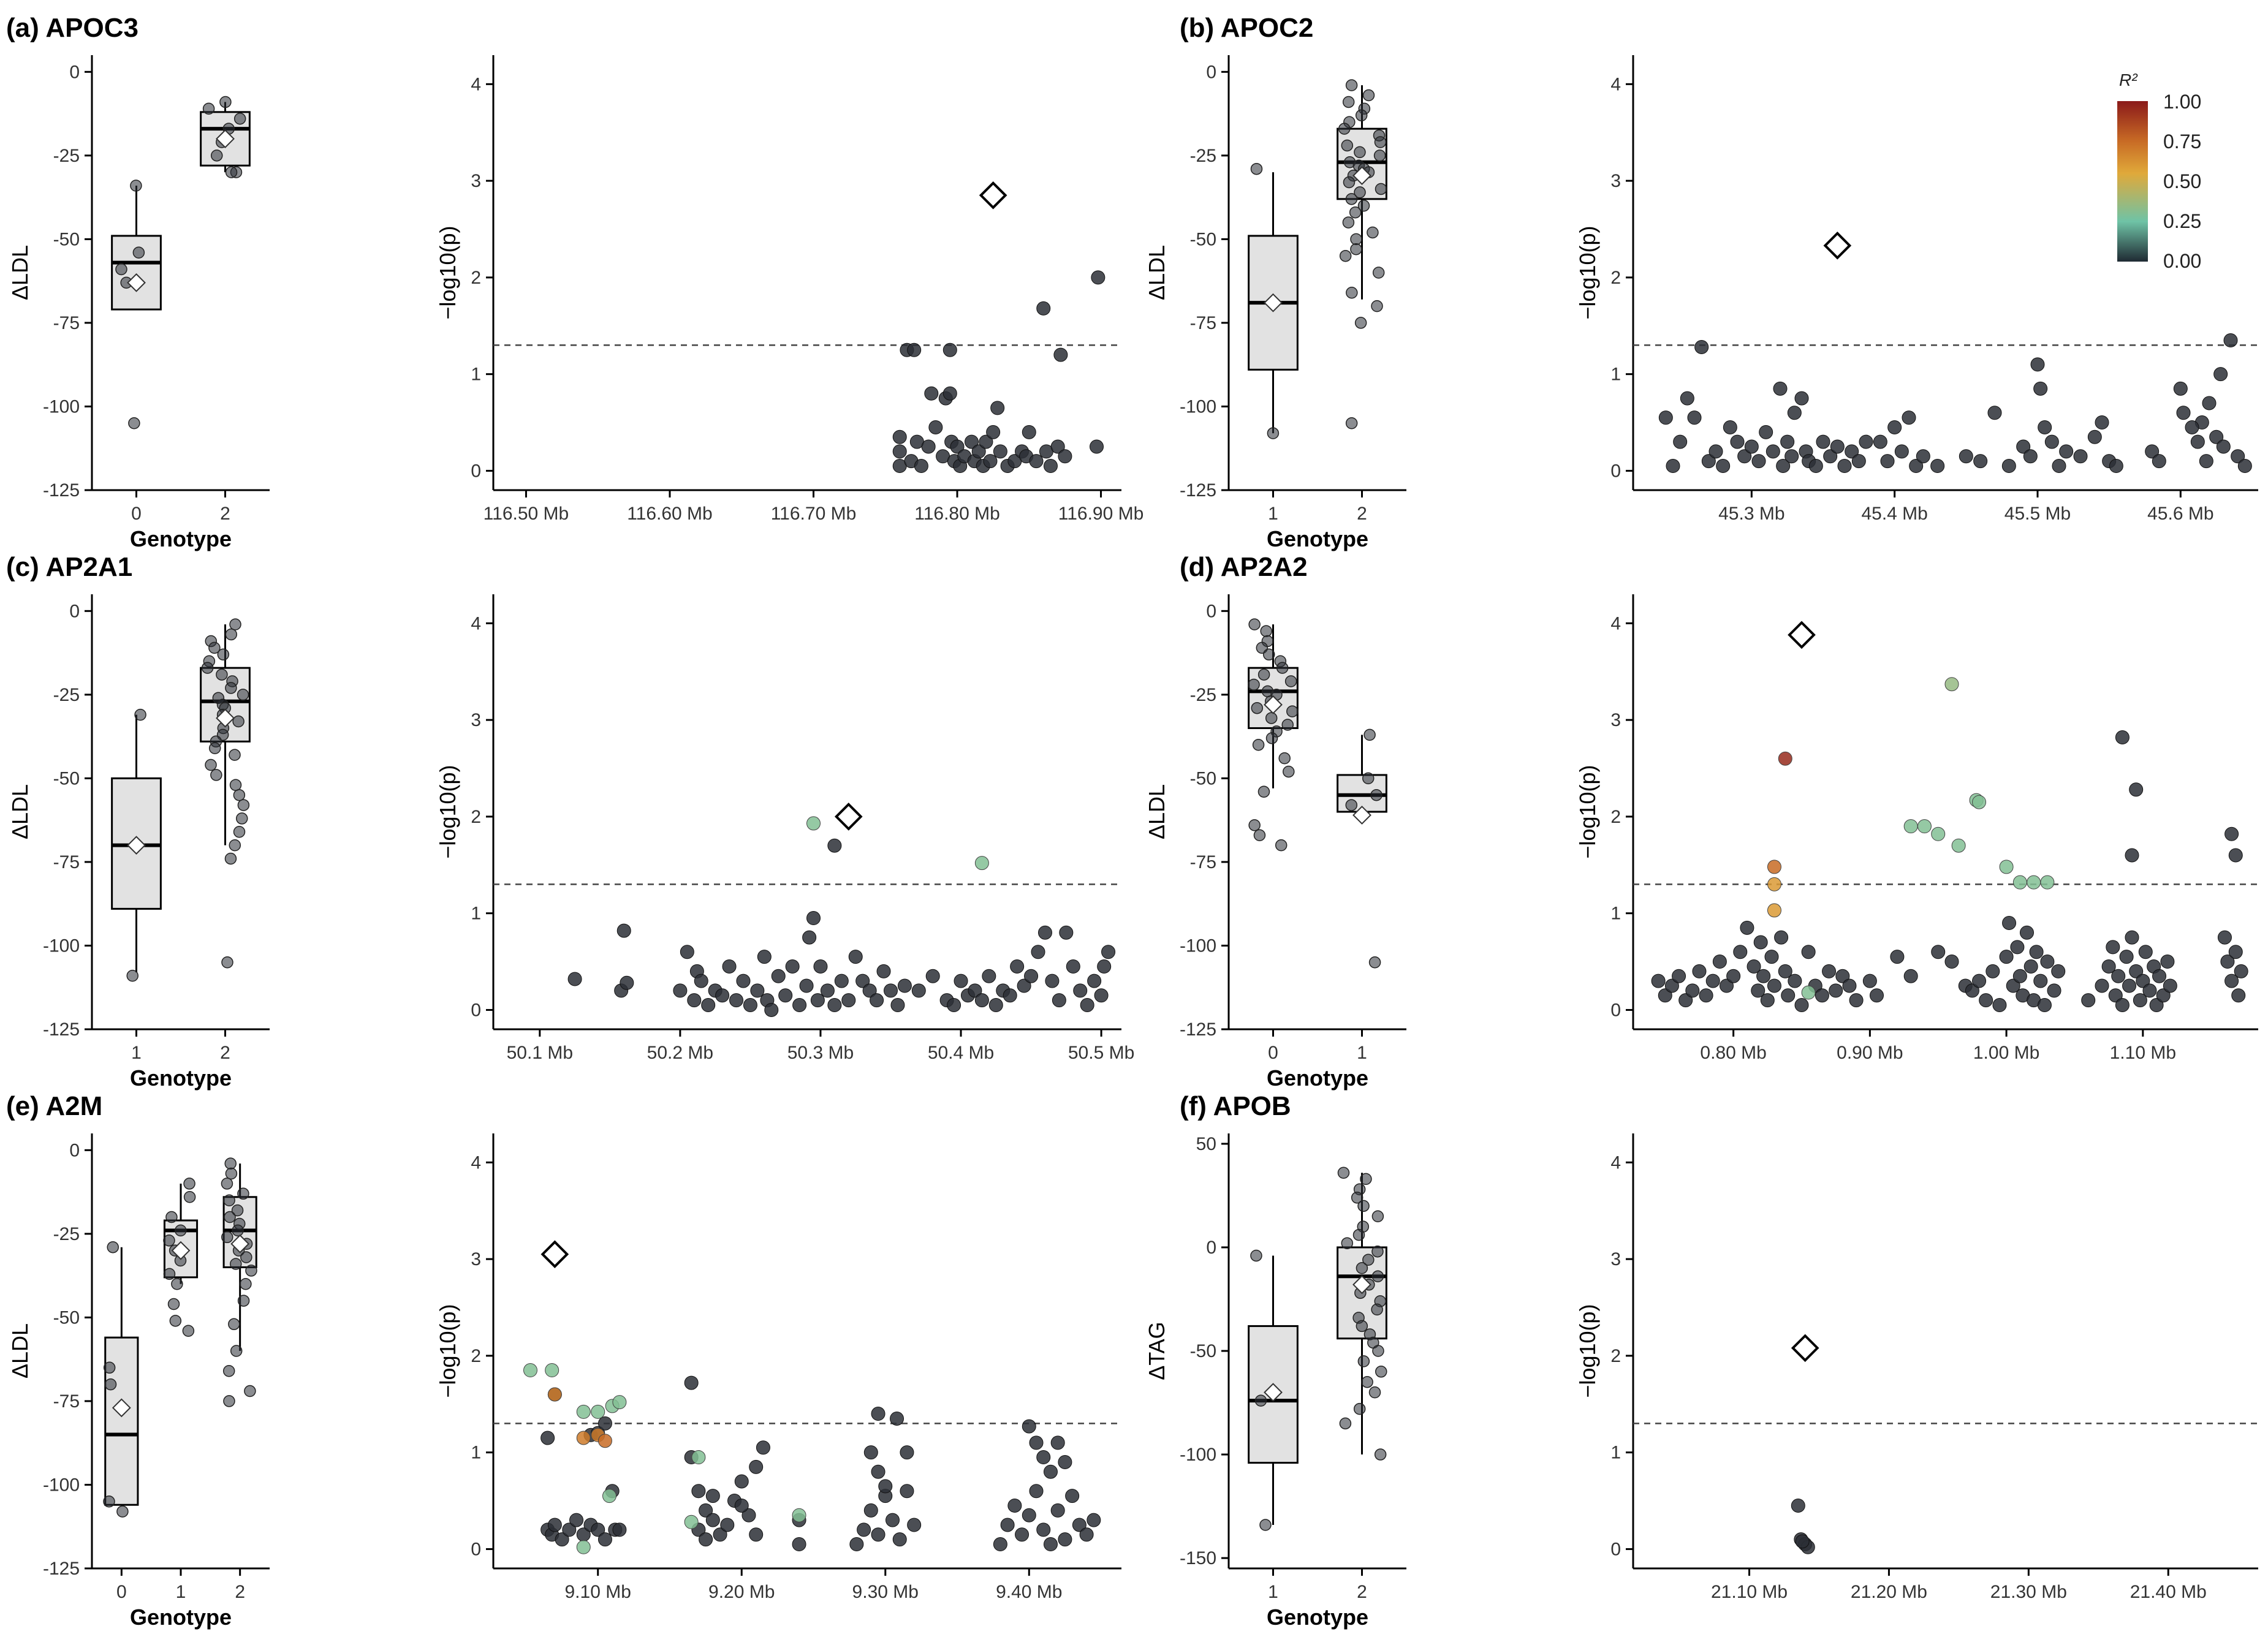  I want to click on x-tick-label: 1, so click(181, 1592).